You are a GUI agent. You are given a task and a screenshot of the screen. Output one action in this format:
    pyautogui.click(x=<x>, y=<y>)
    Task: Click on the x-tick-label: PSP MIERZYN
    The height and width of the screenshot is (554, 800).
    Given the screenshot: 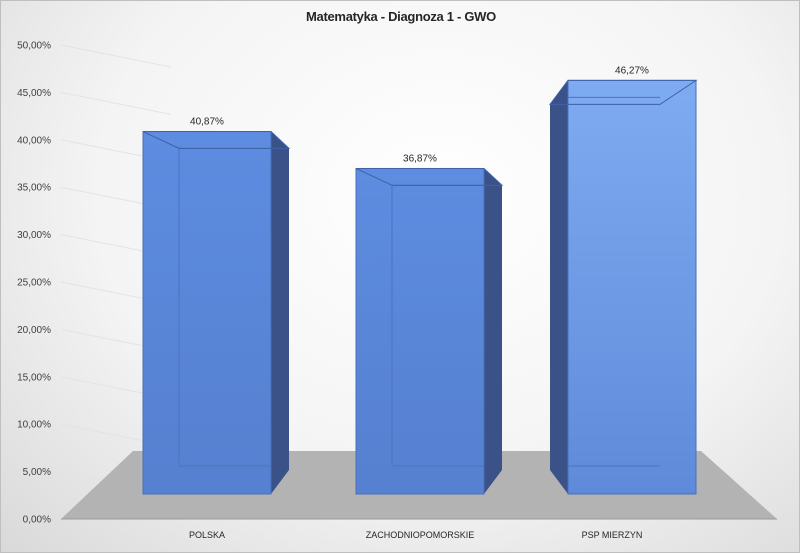 What is the action you would take?
    pyautogui.click(x=612, y=535)
    